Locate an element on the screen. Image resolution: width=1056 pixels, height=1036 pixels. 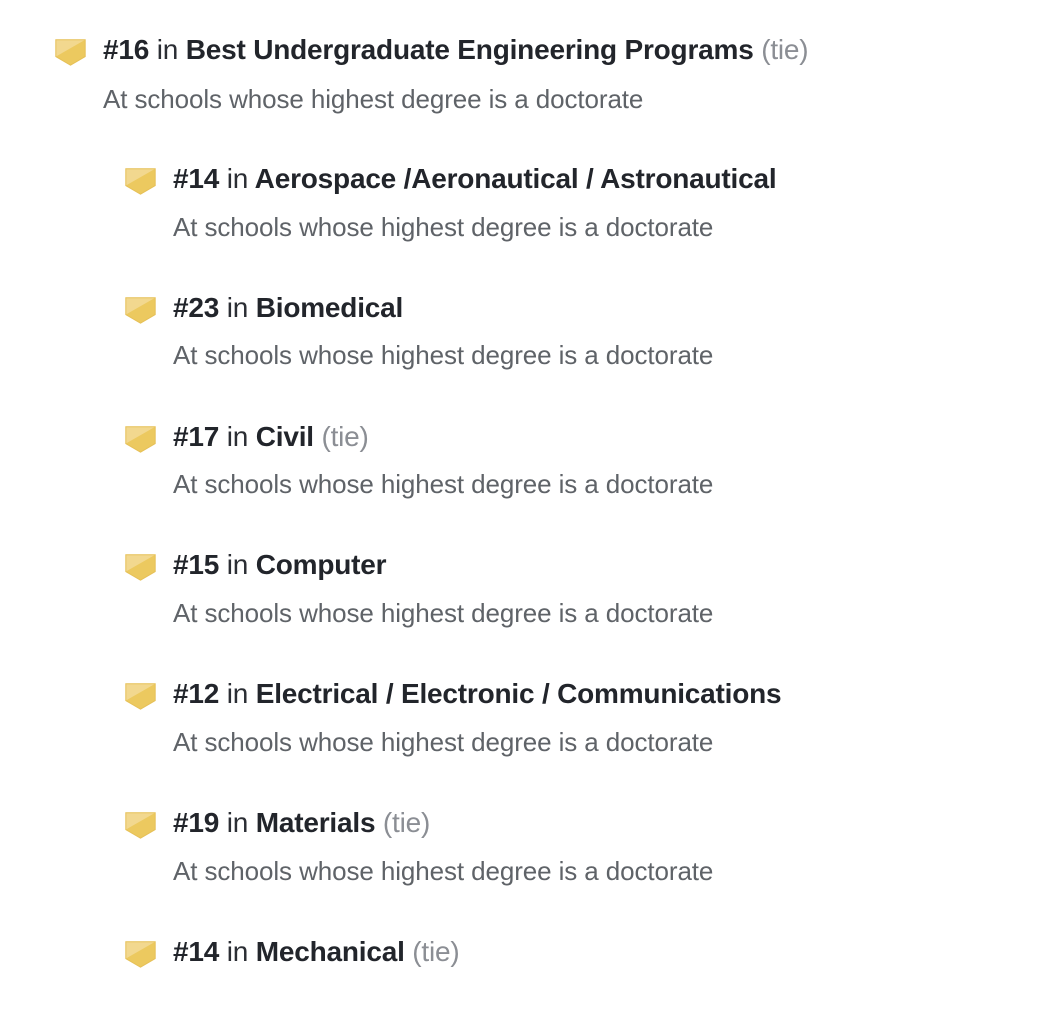
ranking-headline-text: #17 in Civil (tie) is located at coordinates (262, 437).